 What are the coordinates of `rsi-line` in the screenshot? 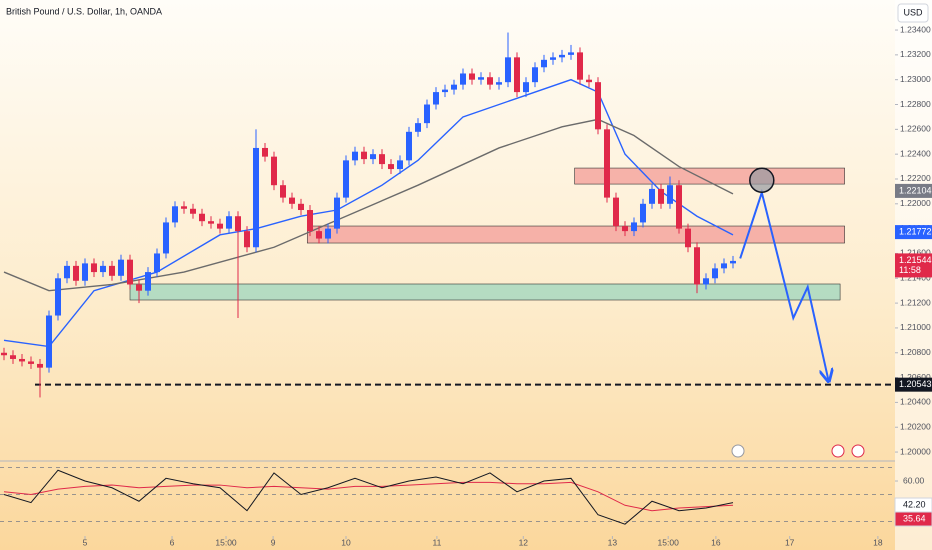 It's located at (368, 497).